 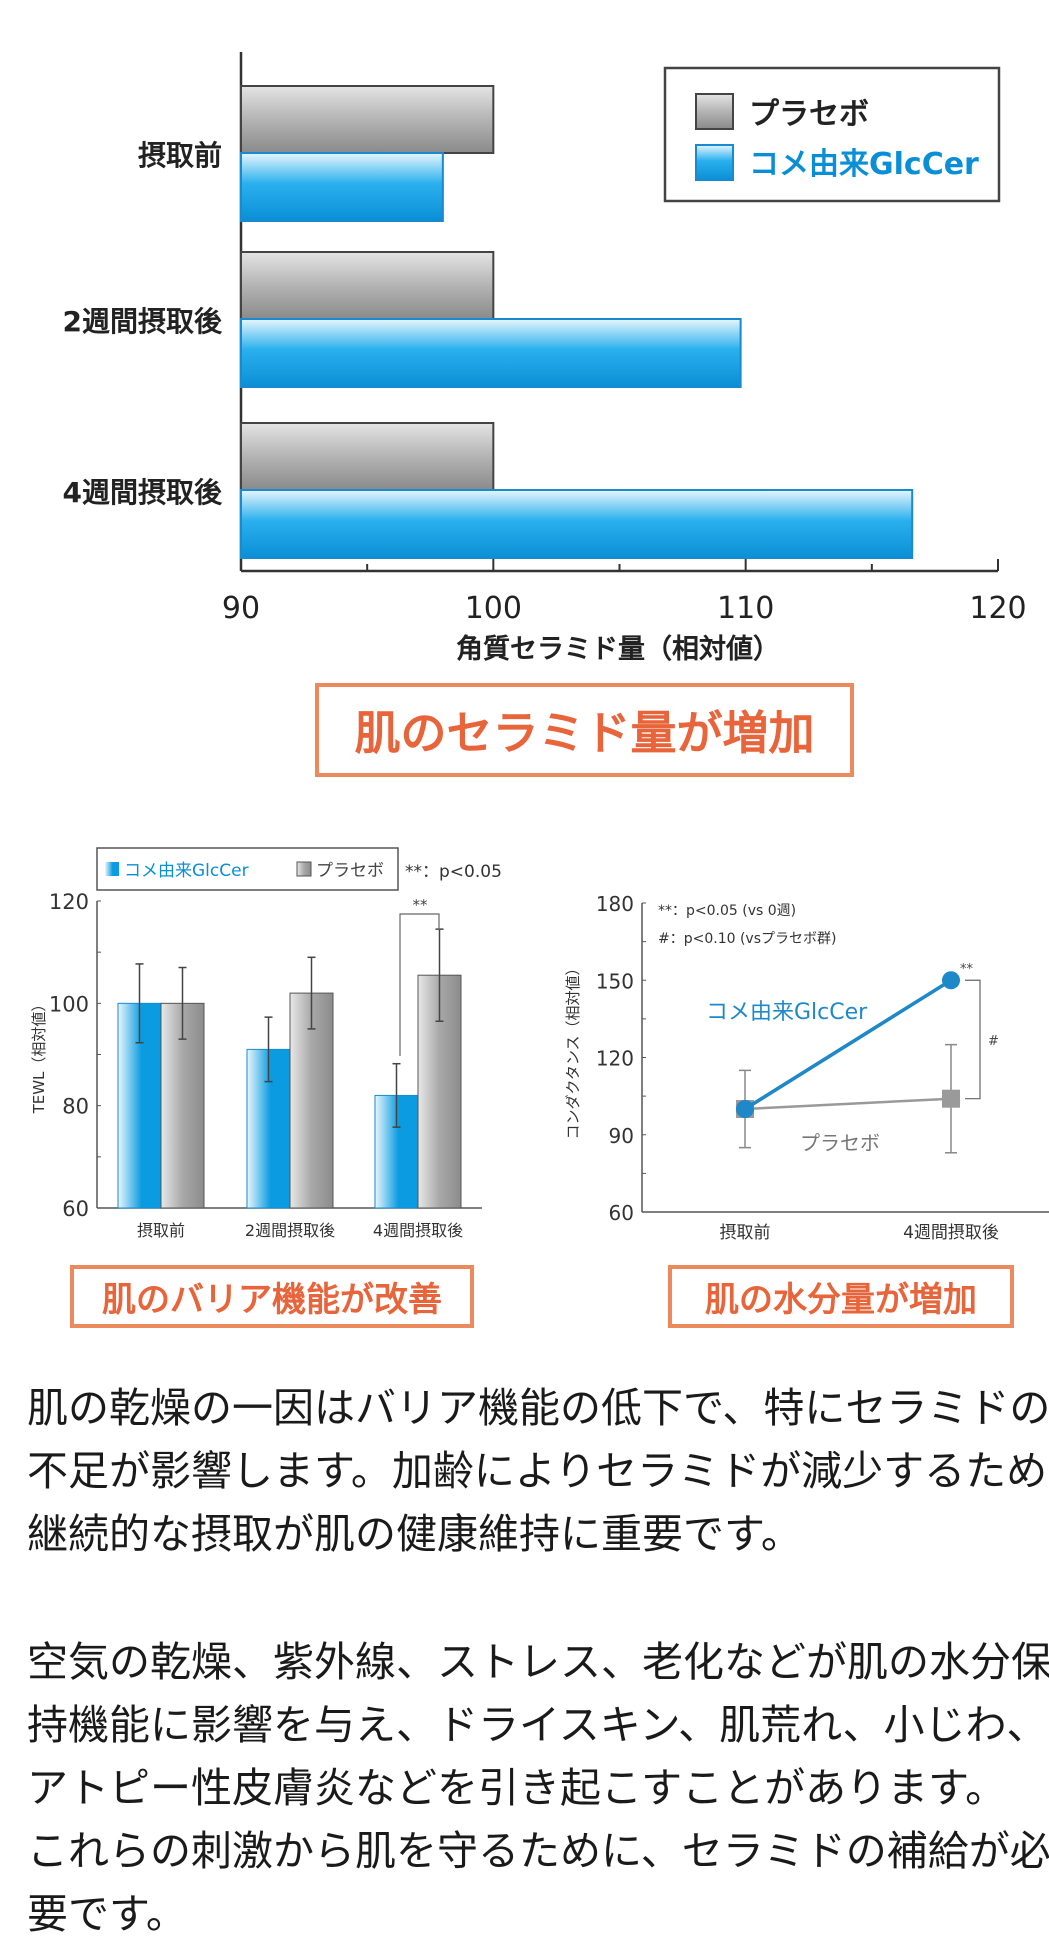 I want to click on legend-box, so click(x=247, y=869).